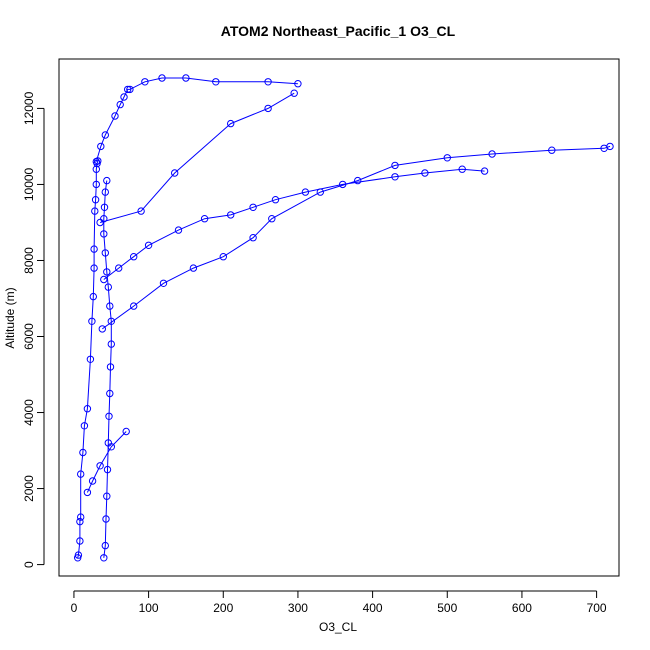  What do you see at coordinates (29, 260) in the screenshot?
I see `y-tick-label: 8000` at bounding box center [29, 260].